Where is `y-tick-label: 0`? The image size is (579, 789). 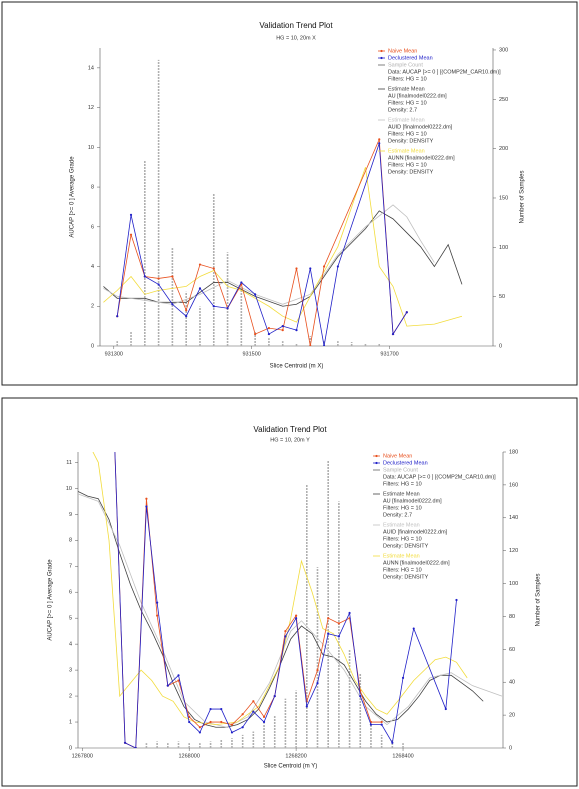 y-tick-label: 0 is located at coordinates (92, 346).